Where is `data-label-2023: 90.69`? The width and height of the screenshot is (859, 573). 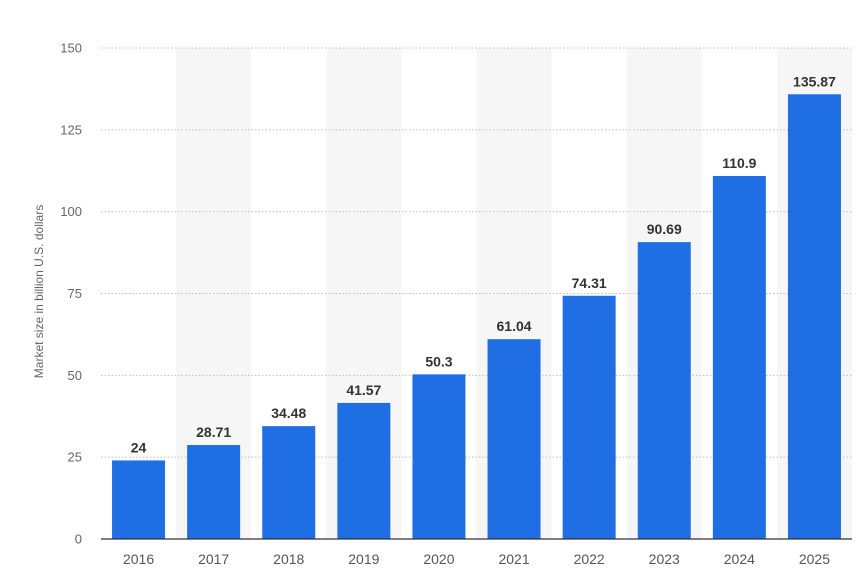
data-label-2023: 90.69 is located at coordinates (664, 229).